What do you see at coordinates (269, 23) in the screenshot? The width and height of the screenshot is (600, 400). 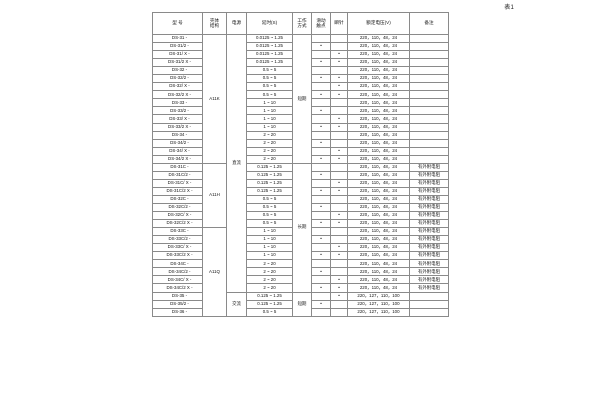 I see `header-delay: 延时(S)` at bounding box center [269, 23].